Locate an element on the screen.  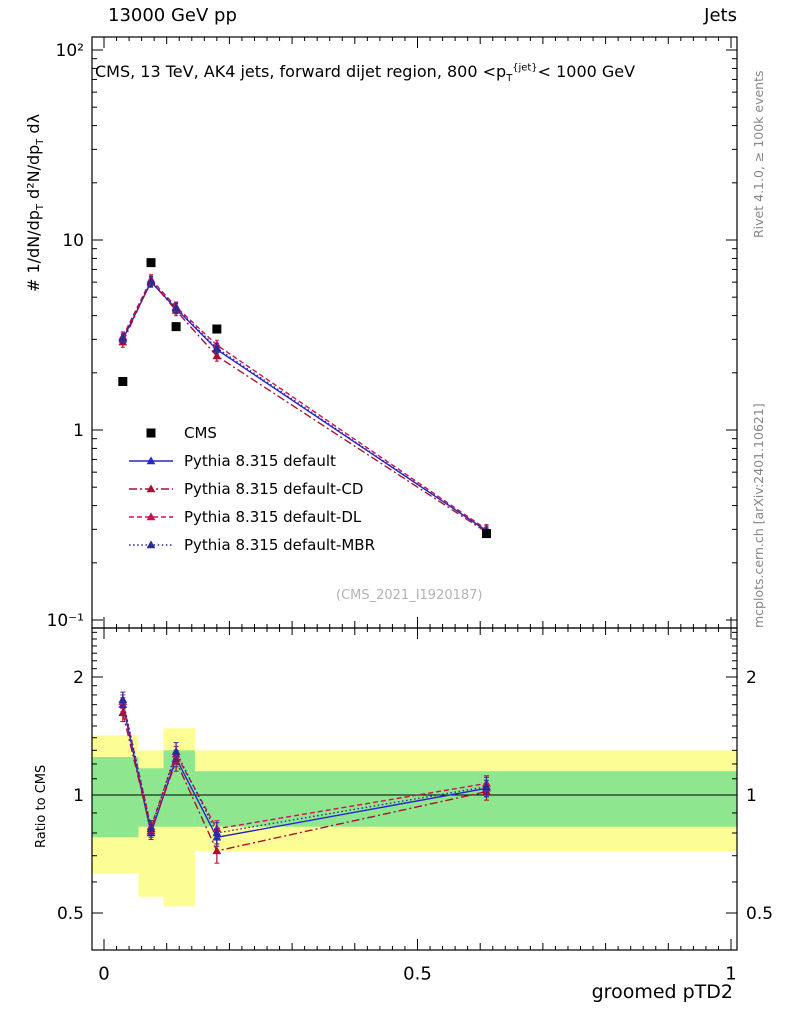
cms-data-points is located at coordinates (304, 398).